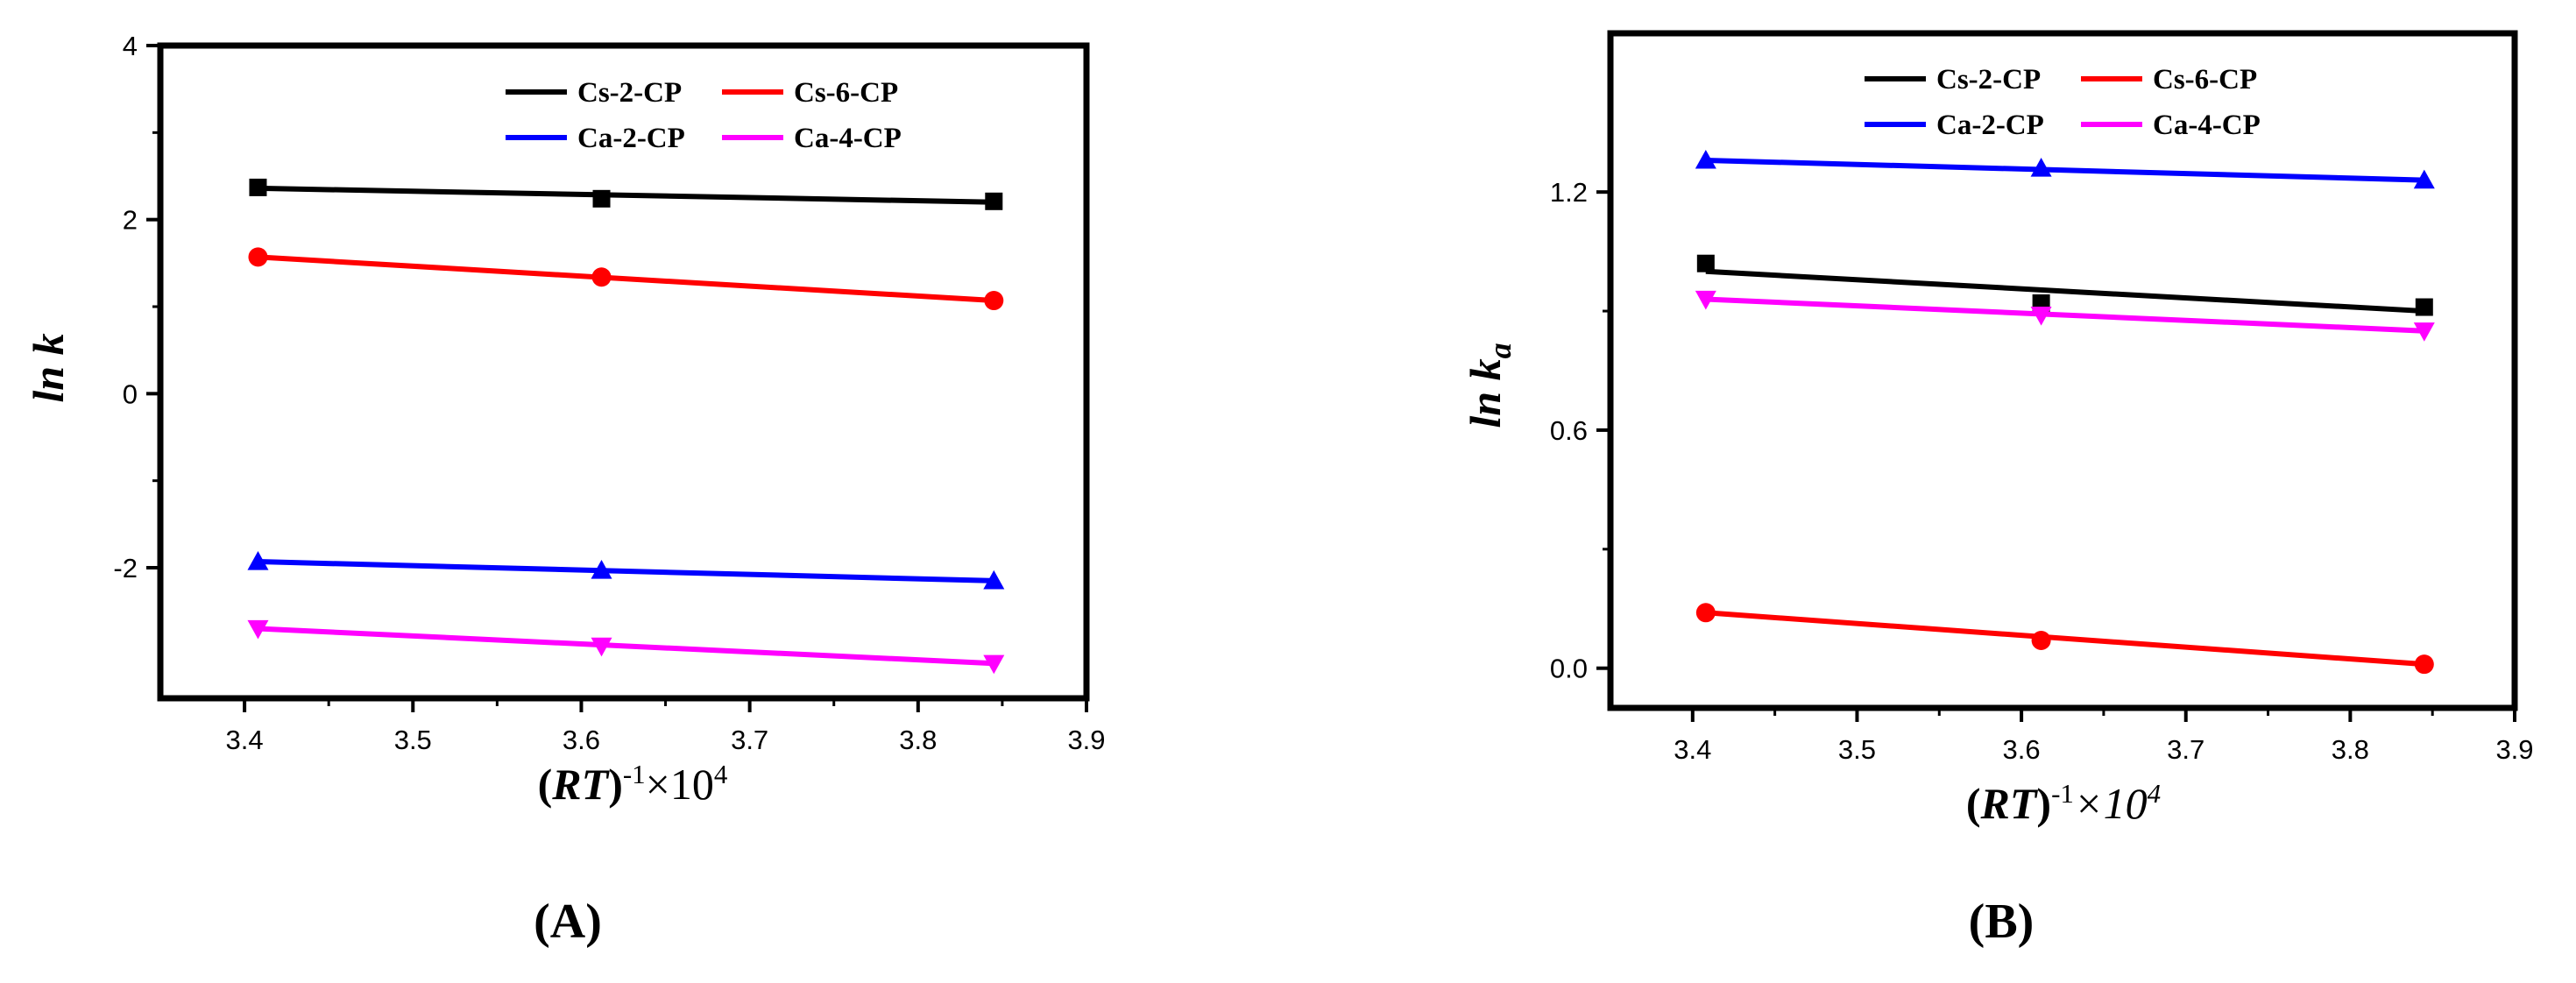 The width and height of the screenshot is (2576, 983). I want to click on panel-caption: (B), so click(2002, 922).